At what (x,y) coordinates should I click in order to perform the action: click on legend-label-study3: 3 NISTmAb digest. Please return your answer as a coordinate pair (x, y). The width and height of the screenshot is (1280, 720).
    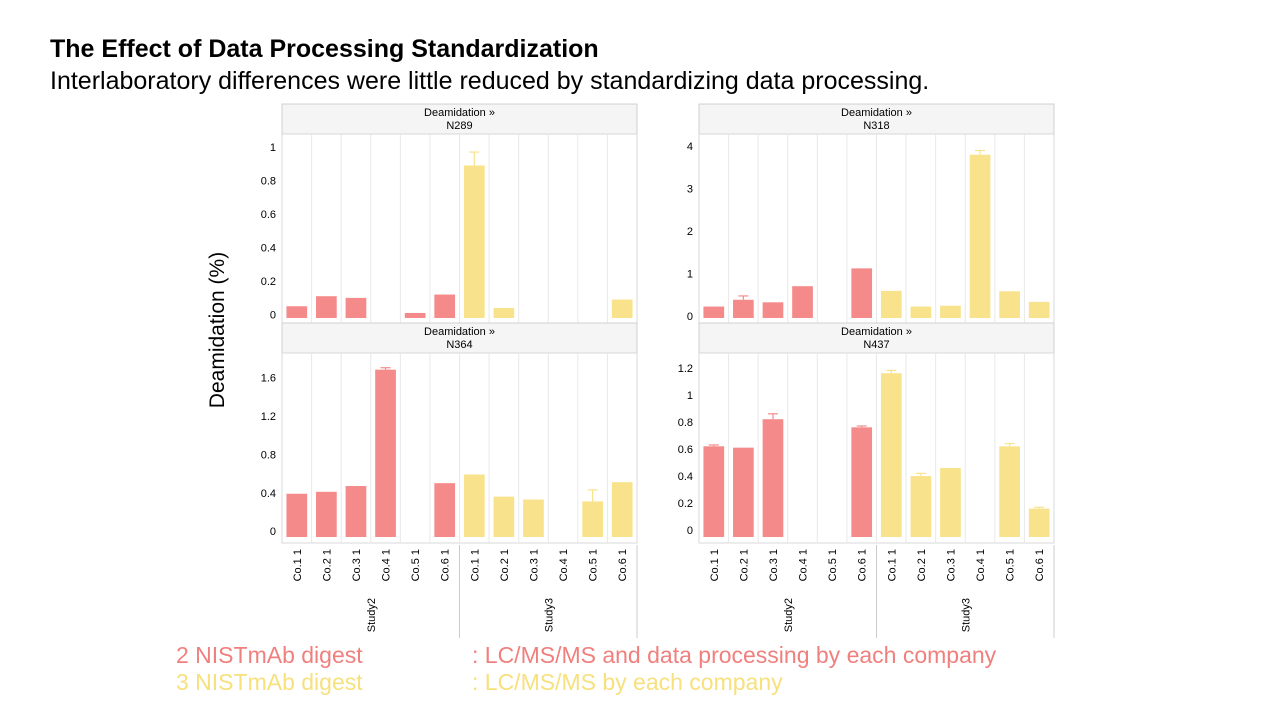
    Looking at the image, I should click on (269, 682).